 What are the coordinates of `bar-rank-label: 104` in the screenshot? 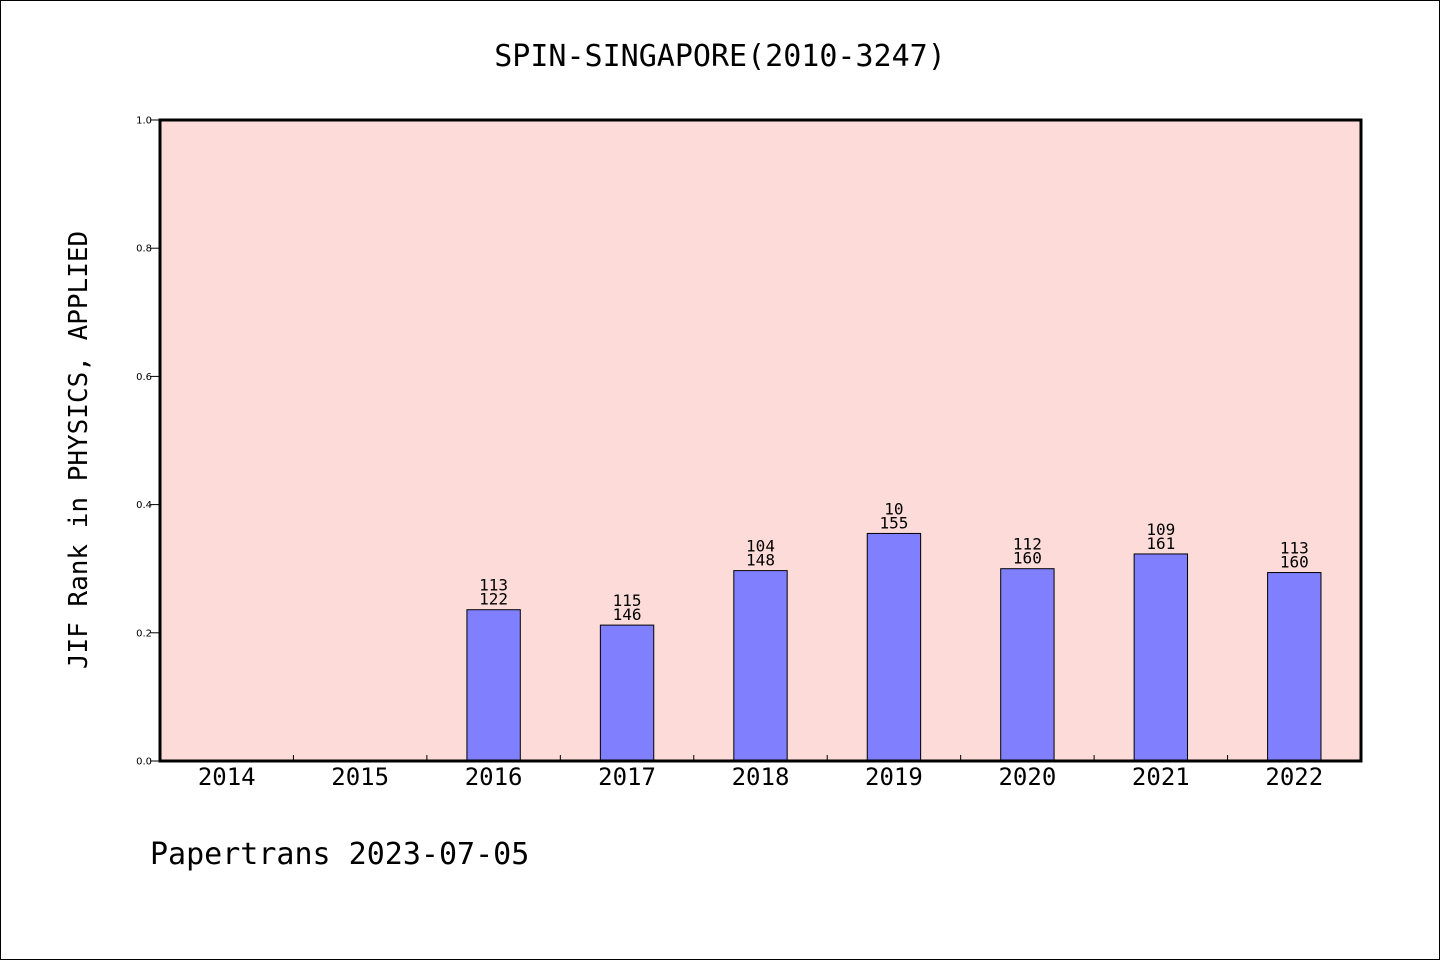 It's located at (760, 546).